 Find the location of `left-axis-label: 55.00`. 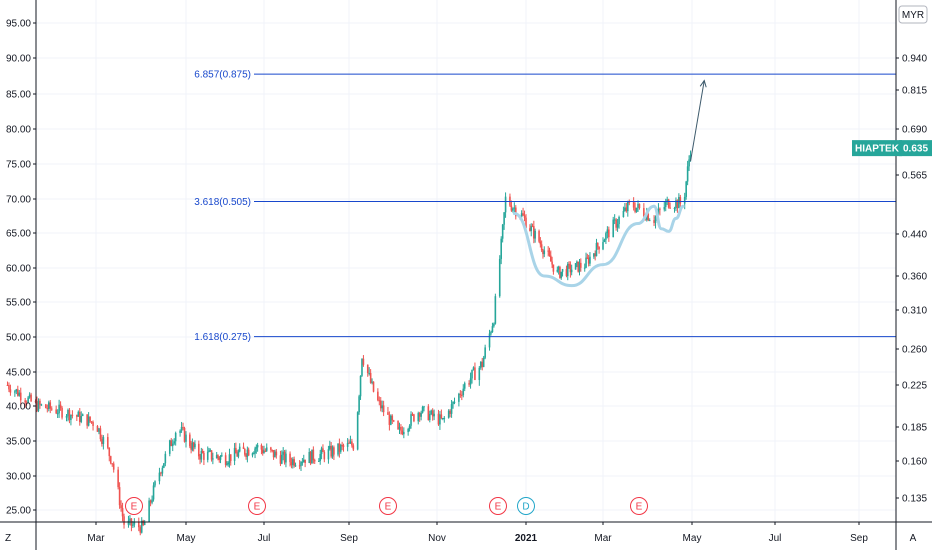

left-axis-label: 55.00 is located at coordinates (18, 303).